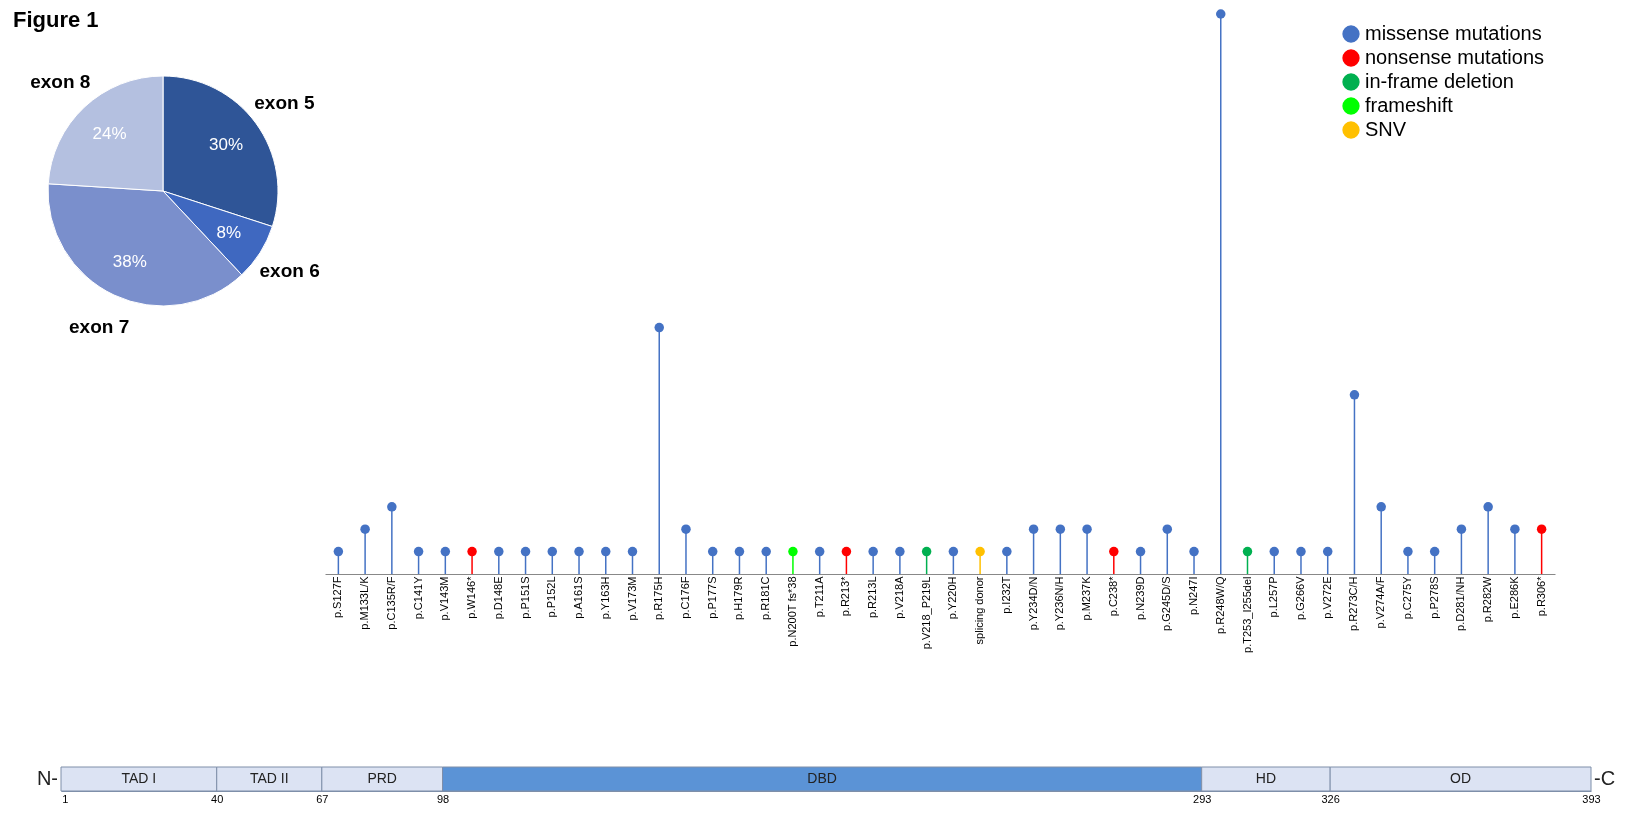  Describe the element at coordinates (1086, 598) in the screenshot. I see `x-tick-label: p.M237K` at that location.